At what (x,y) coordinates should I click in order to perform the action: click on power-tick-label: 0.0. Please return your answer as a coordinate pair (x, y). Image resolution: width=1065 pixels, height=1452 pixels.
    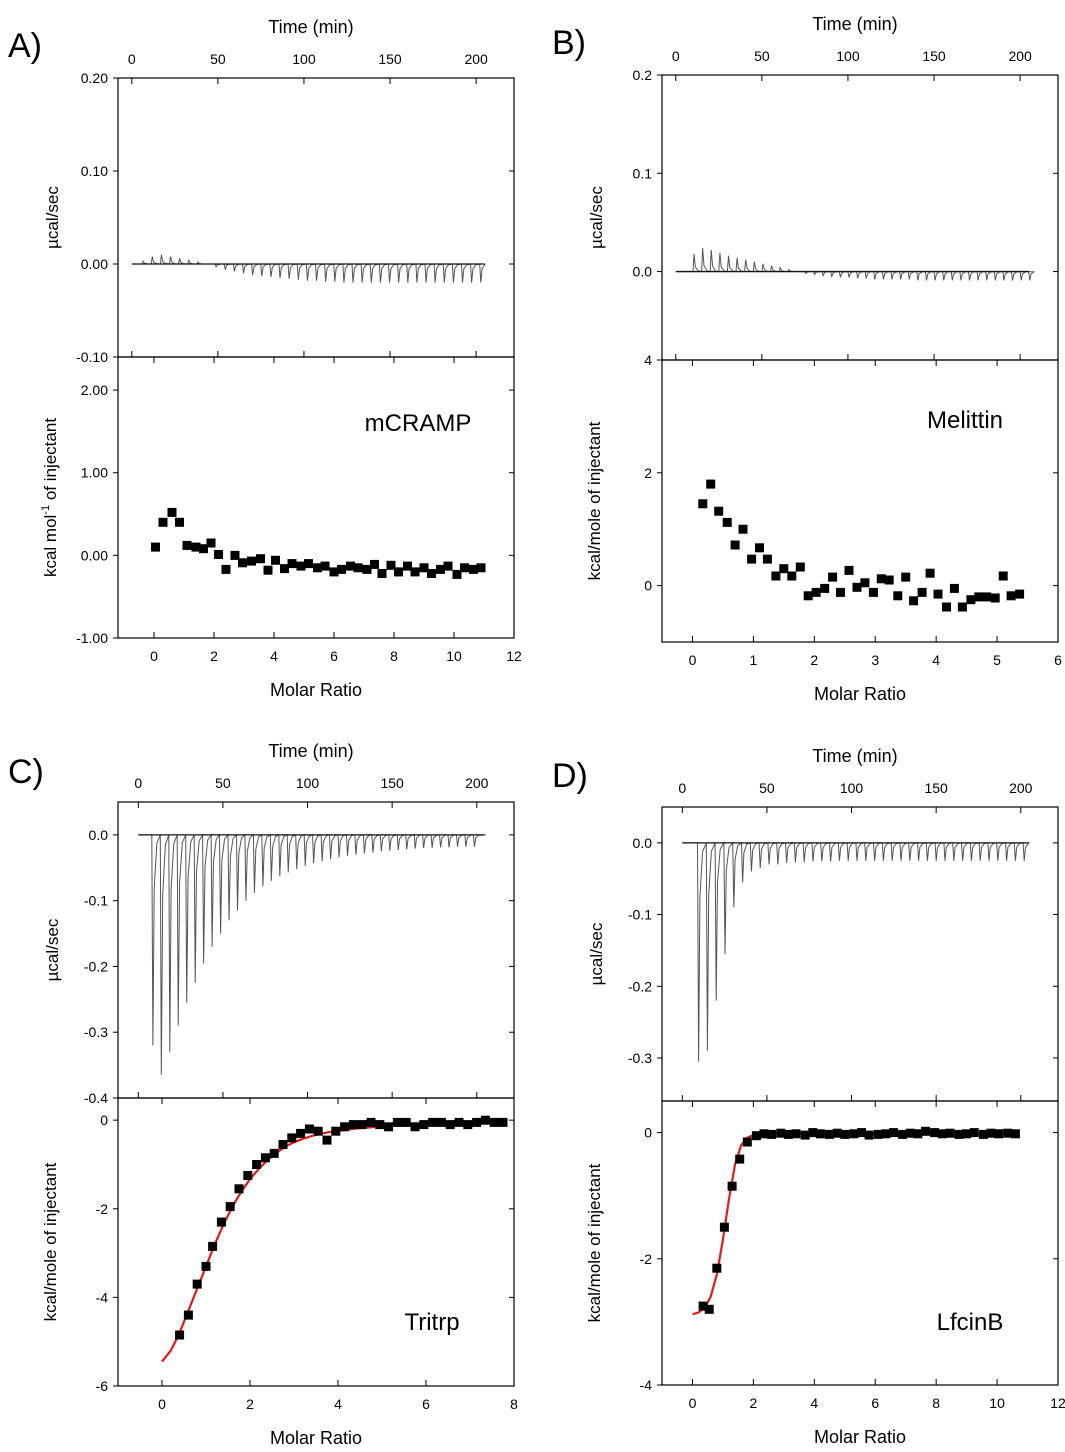
    Looking at the image, I should click on (643, 272).